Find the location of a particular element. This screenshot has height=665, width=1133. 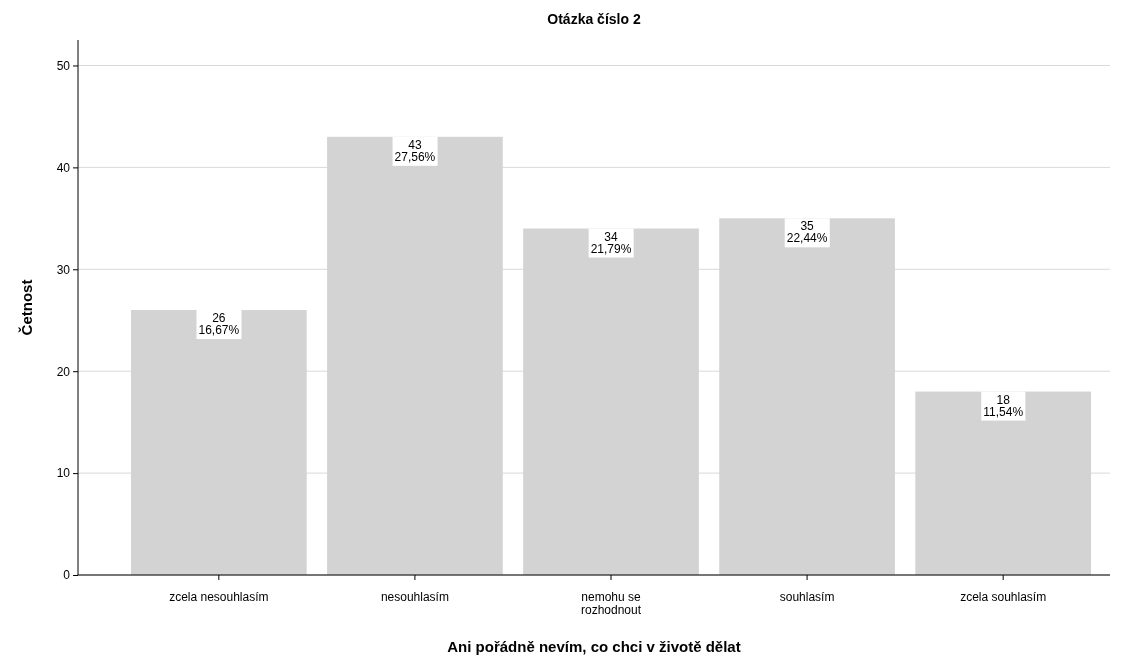

chart-title: Otázka číslo 2 is located at coordinates (594, 19).